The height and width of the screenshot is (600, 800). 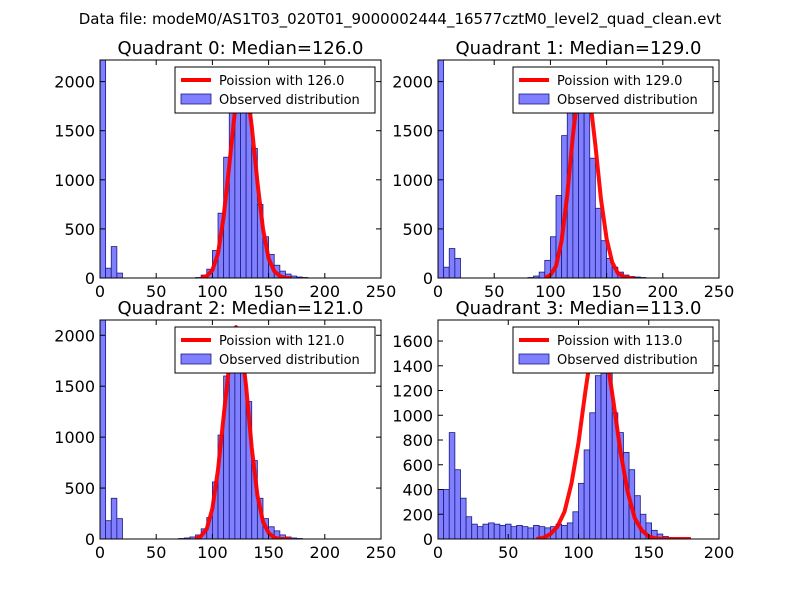 What do you see at coordinates (412, 391) in the screenshot?
I see `y-tick-label: 1200` at bounding box center [412, 391].